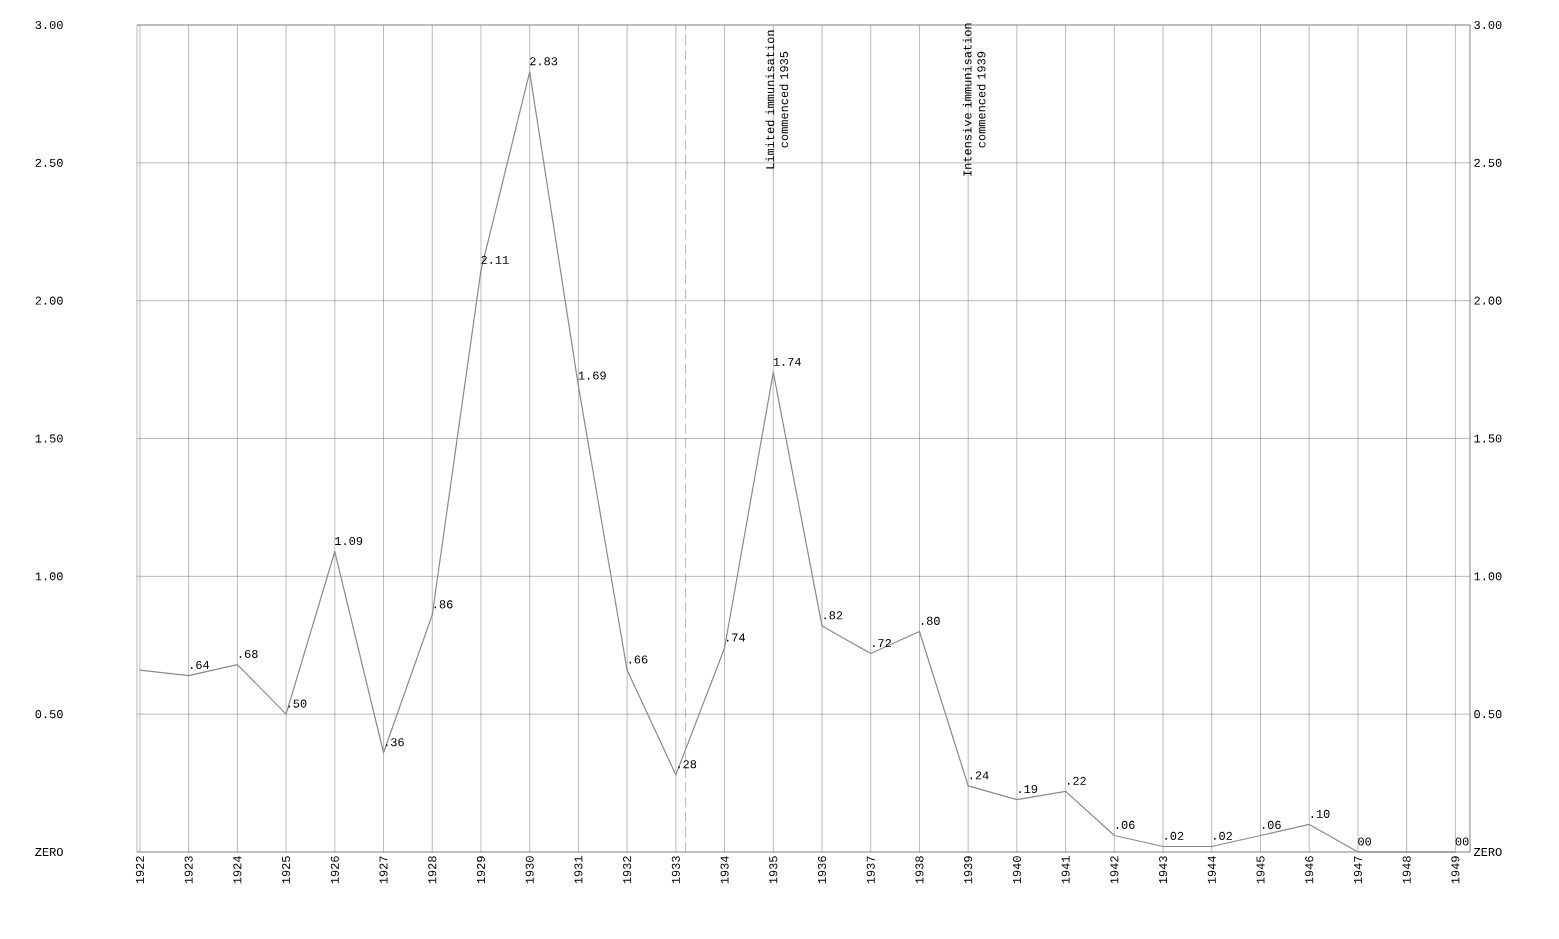  What do you see at coordinates (200, 665) in the screenshot?
I see `data-label: .64` at bounding box center [200, 665].